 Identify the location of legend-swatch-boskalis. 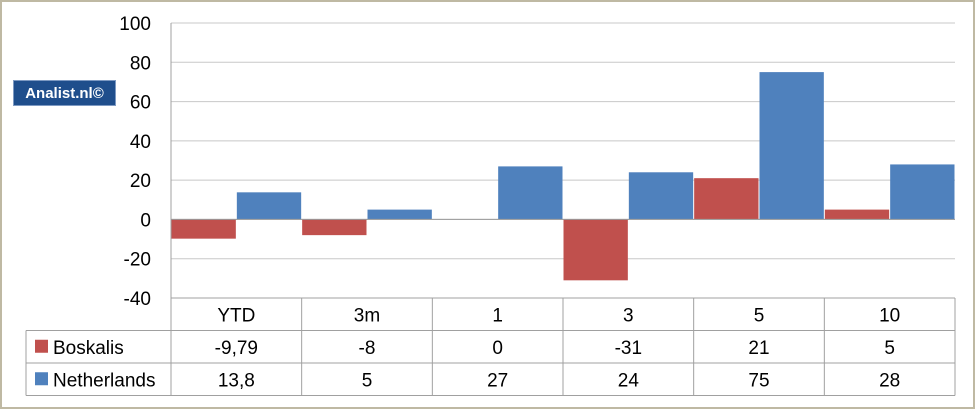
(41, 346).